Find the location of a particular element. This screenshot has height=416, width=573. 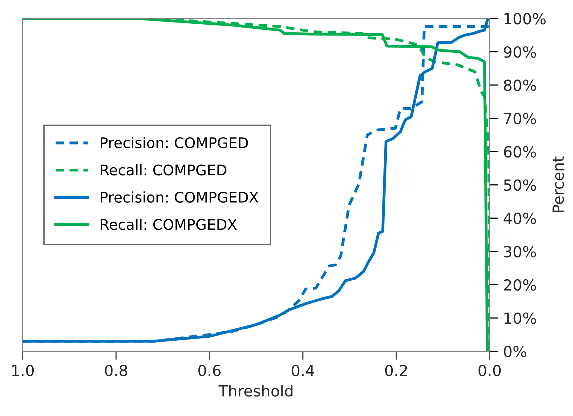

y2-tick-label: 10% is located at coordinates (520, 318).